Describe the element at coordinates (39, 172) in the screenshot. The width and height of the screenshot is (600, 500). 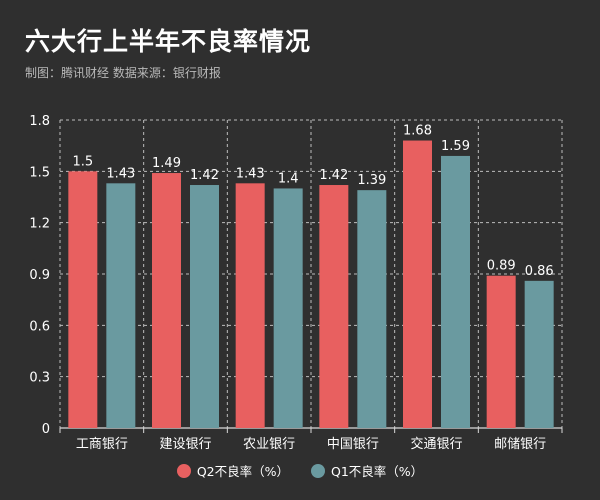
I see `y-tick-label: 1.5` at that location.